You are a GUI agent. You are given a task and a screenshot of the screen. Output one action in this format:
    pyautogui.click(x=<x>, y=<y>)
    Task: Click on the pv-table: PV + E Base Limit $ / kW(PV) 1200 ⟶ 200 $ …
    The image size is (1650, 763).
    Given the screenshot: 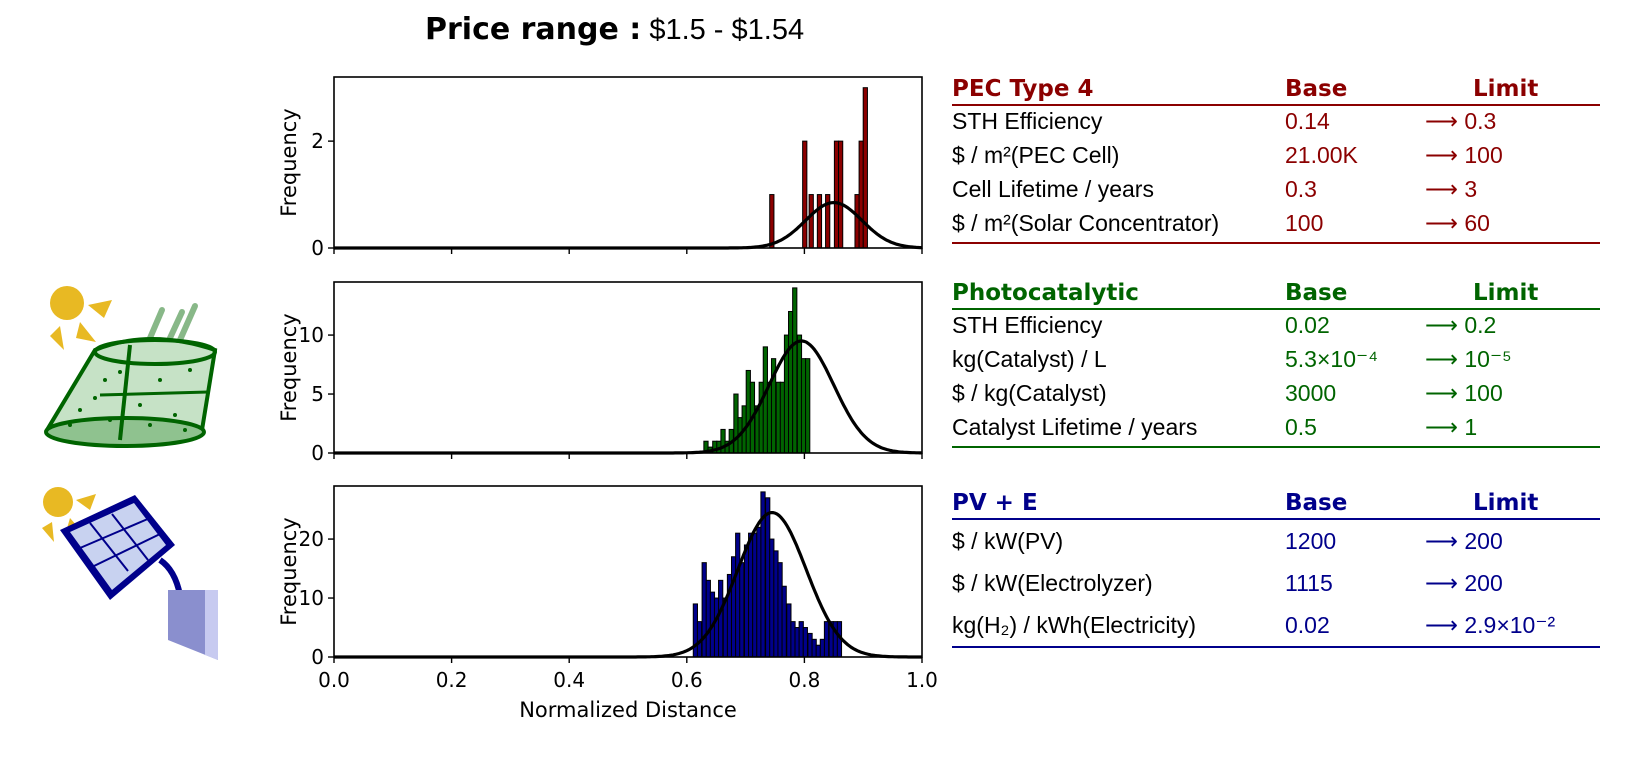 What is the action you would take?
    pyautogui.click(x=1276, y=568)
    